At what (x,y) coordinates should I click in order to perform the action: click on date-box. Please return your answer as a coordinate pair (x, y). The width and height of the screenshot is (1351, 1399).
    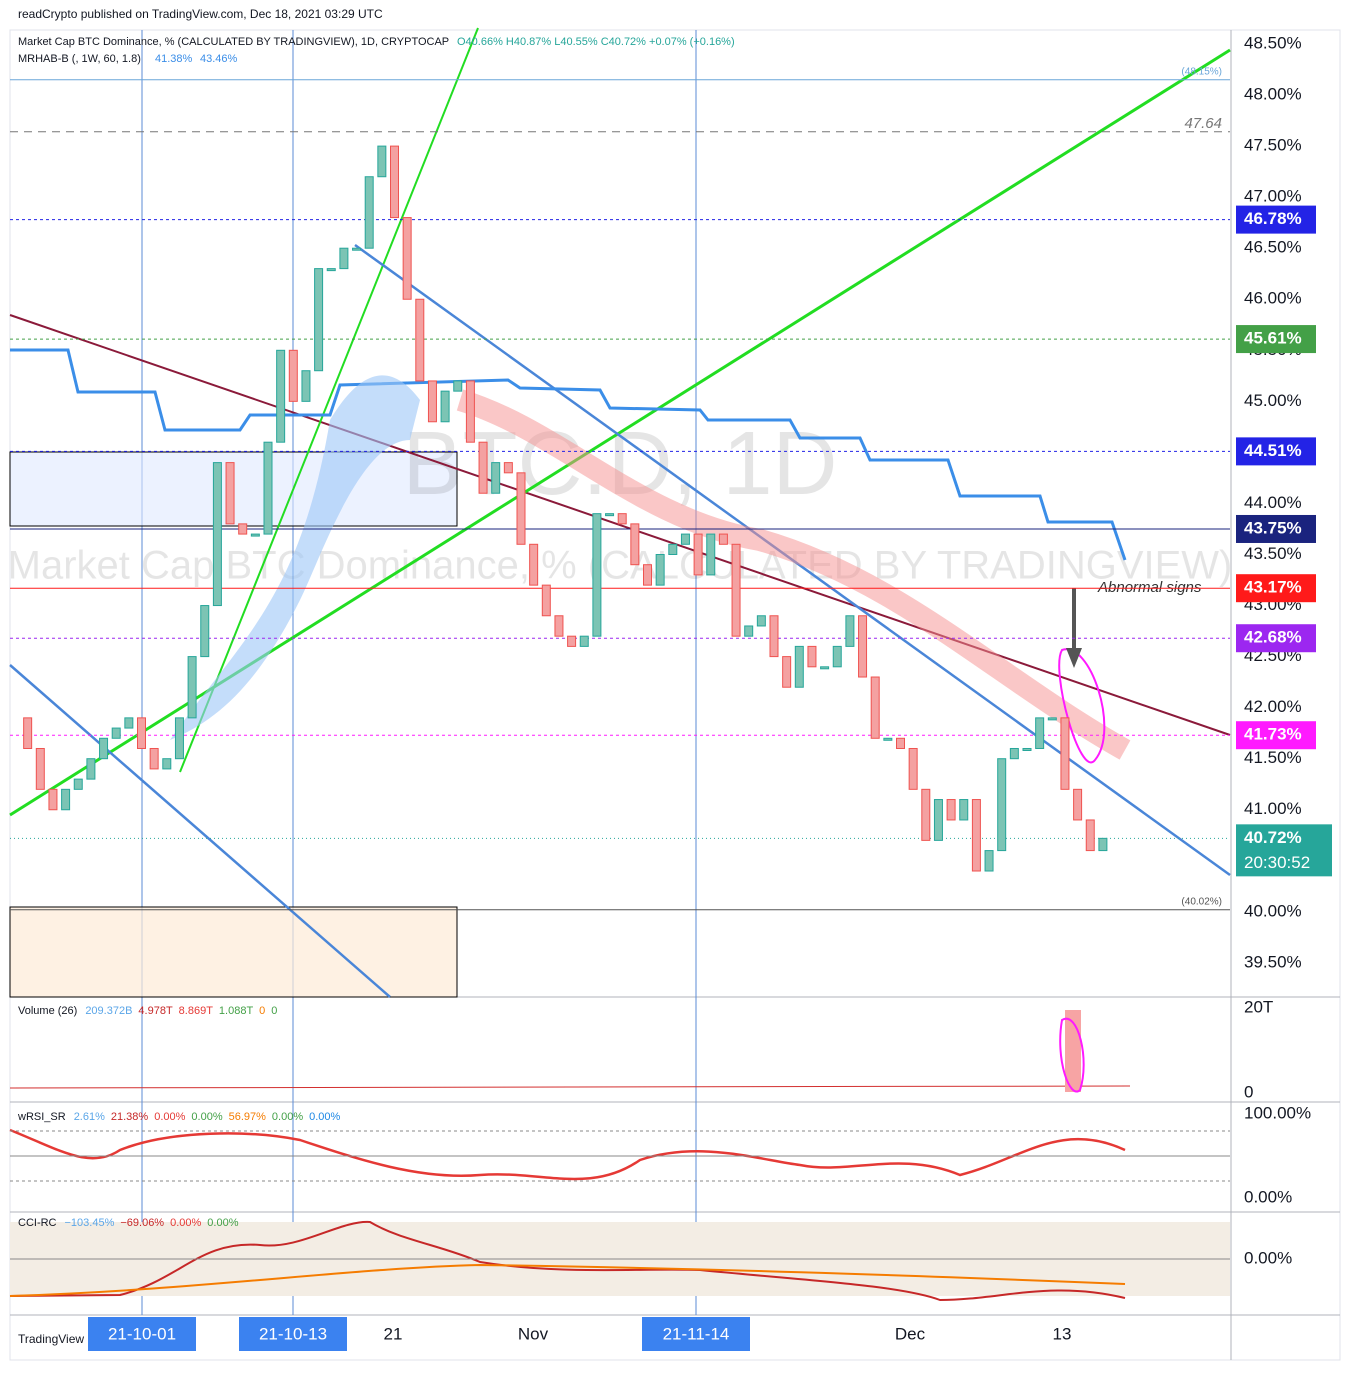
    Looking at the image, I should click on (696, 1334).